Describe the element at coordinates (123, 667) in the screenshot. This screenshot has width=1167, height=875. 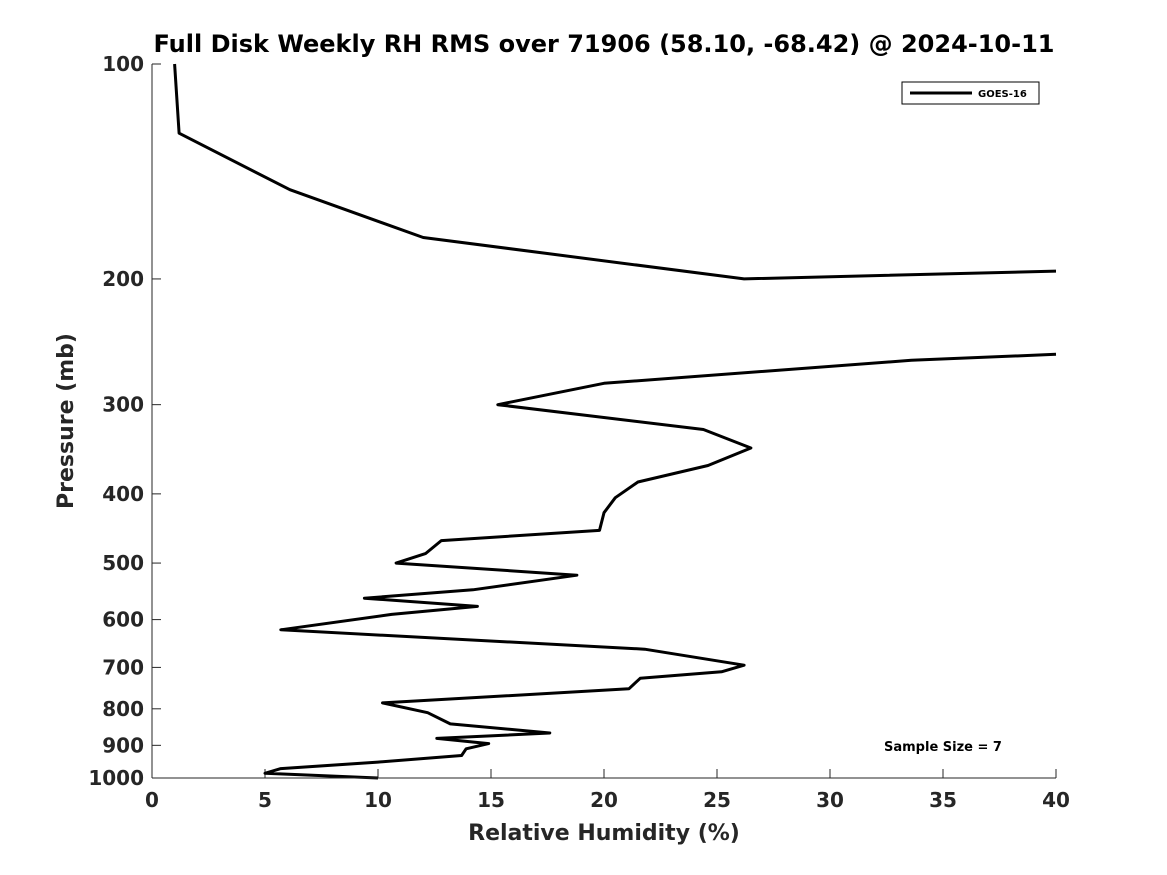
I see `y-tick-label: 700` at that location.